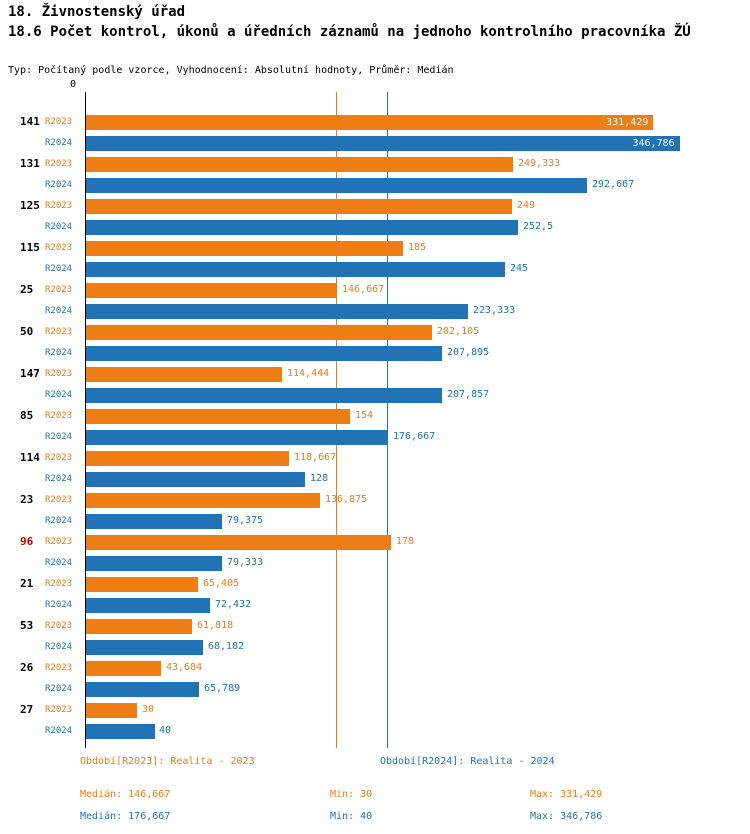 The image size is (750, 834). What do you see at coordinates (97, 12) in the screenshot?
I see `page-title: 18. Živnostenský úřad` at bounding box center [97, 12].